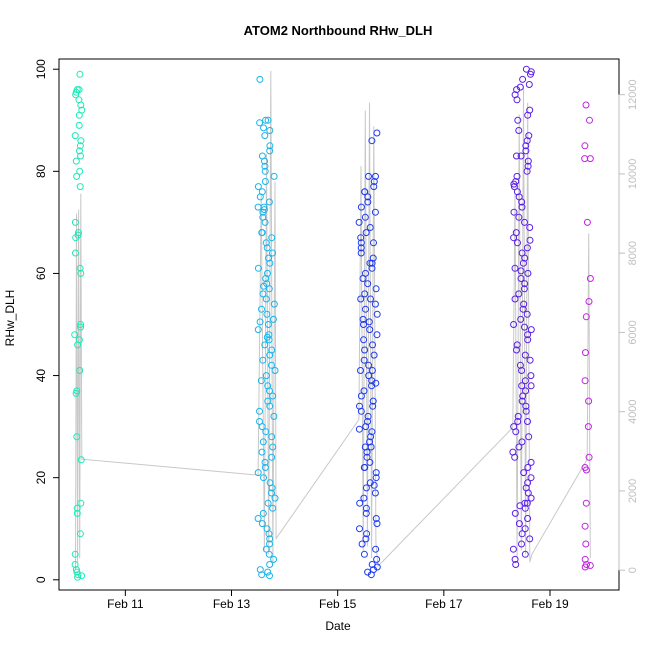 The width and height of the screenshot is (650, 655). I want to click on x-axis: Feb 11 Feb 13 Feb 15 Feb 17 Feb 19, so click(338, 600).